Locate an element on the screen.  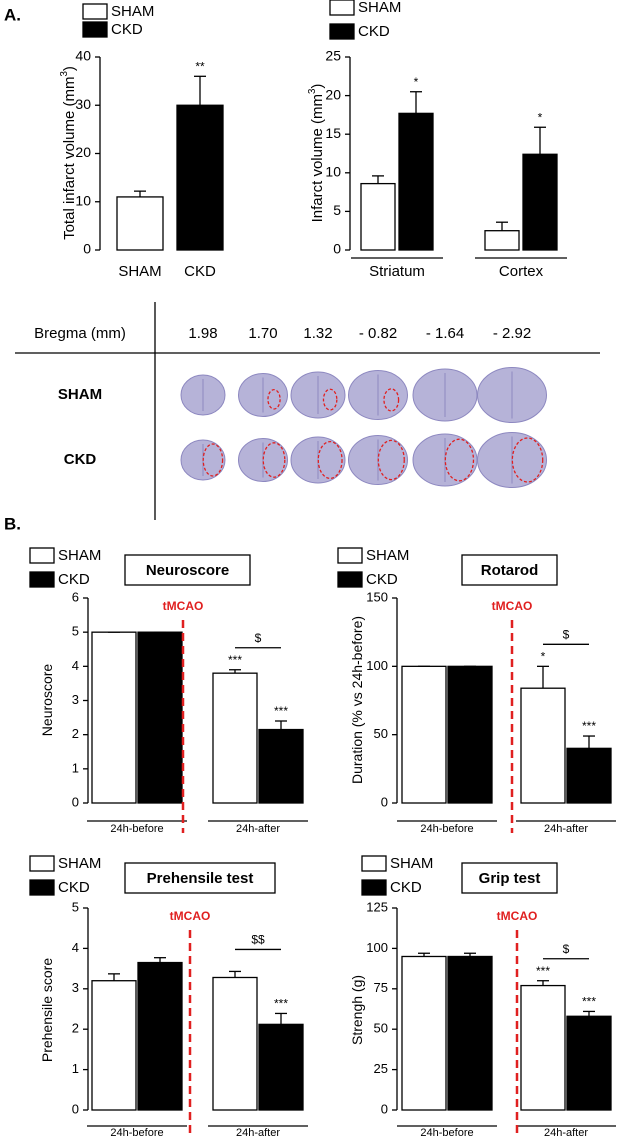
y-tick-label: 1 is located at coordinates (75, 767).